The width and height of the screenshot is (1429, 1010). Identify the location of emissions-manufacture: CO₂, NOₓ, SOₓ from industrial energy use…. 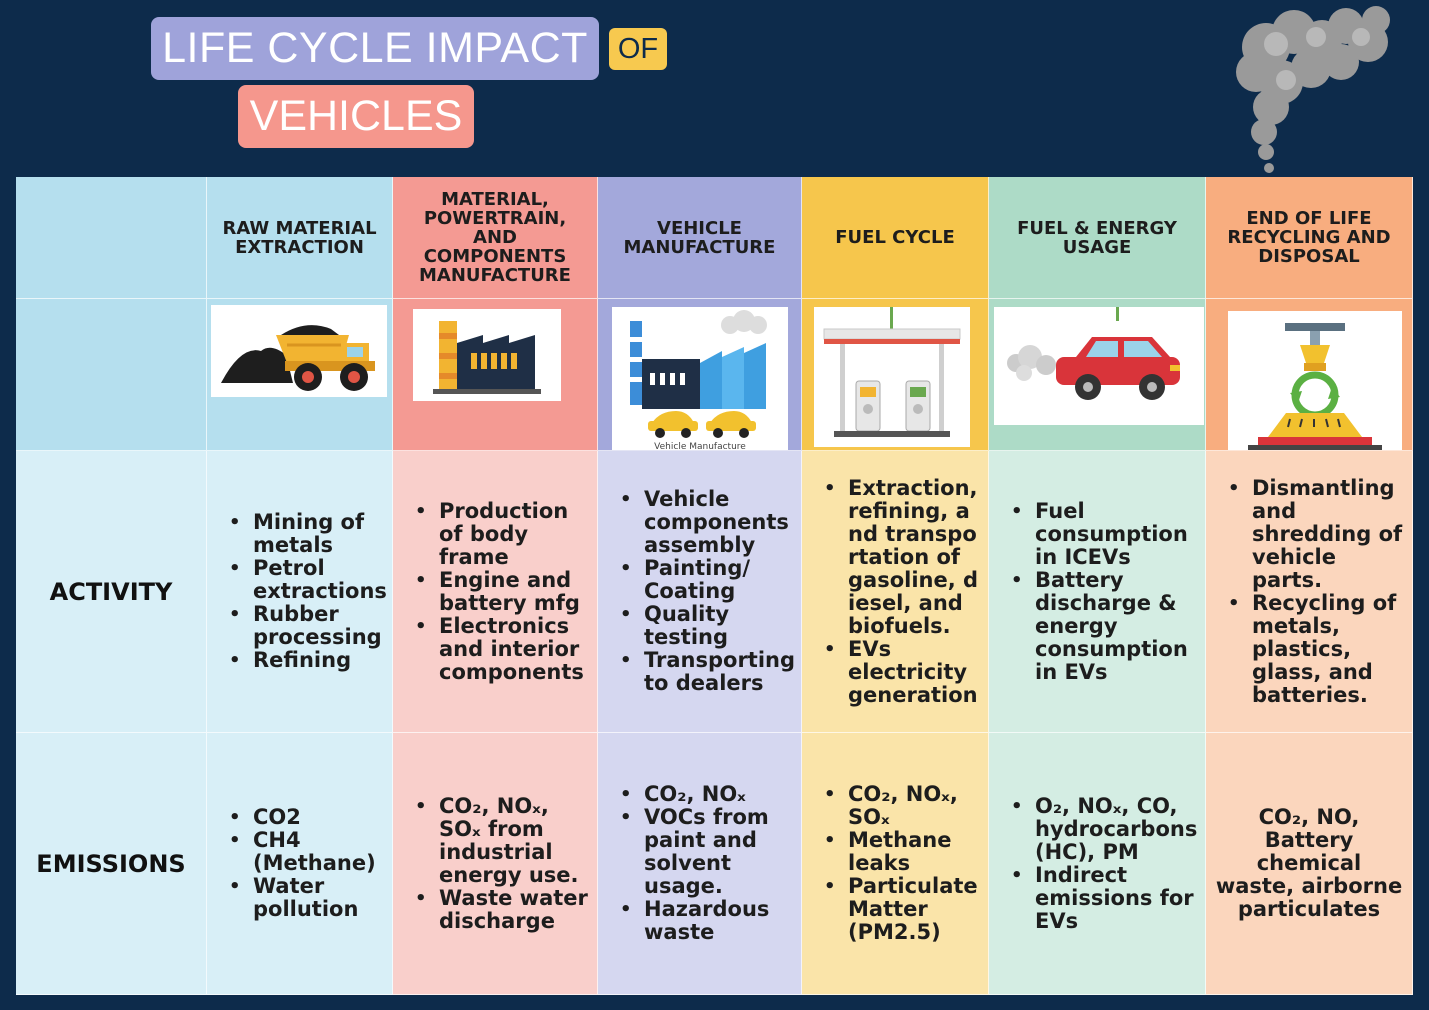
(495, 864).